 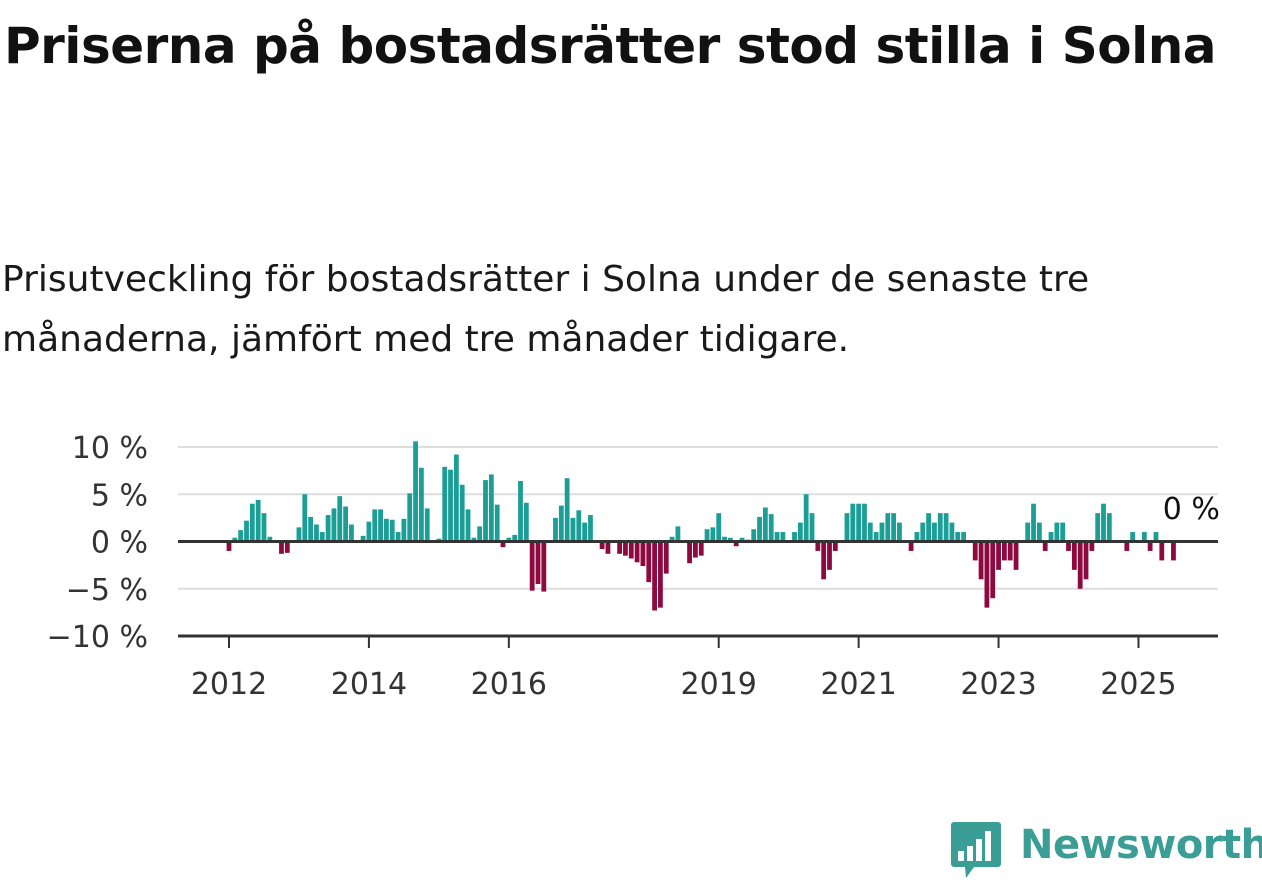 What do you see at coordinates (369, 683) in the screenshot?
I see `x-tick-label: 2014` at bounding box center [369, 683].